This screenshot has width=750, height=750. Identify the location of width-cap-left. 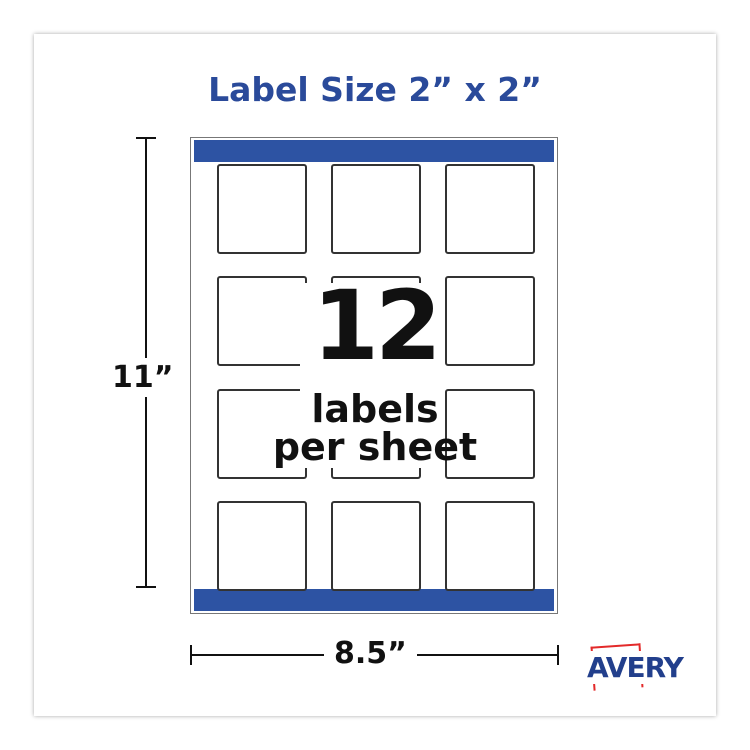
(191, 655).